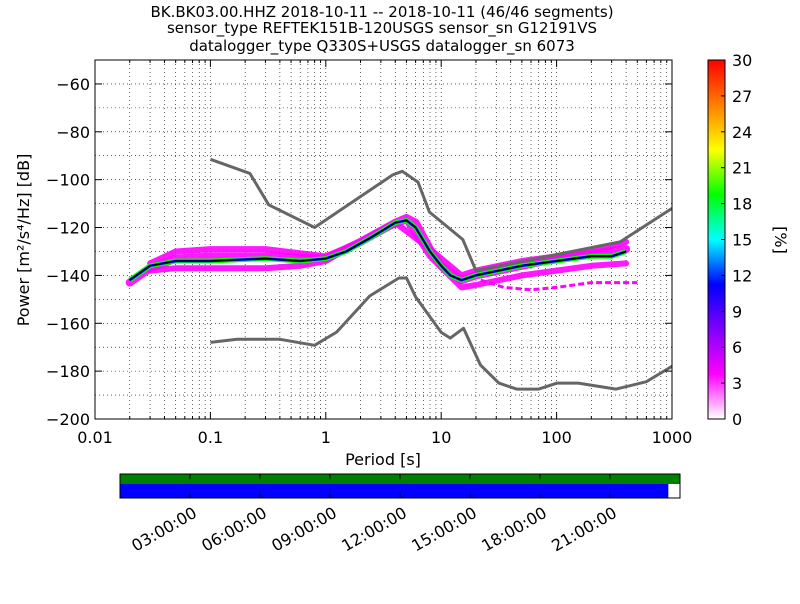 The image size is (800, 604). Describe the element at coordinates (68, 228) in the screenshot. I see `y-tick-label: −120` at that location.